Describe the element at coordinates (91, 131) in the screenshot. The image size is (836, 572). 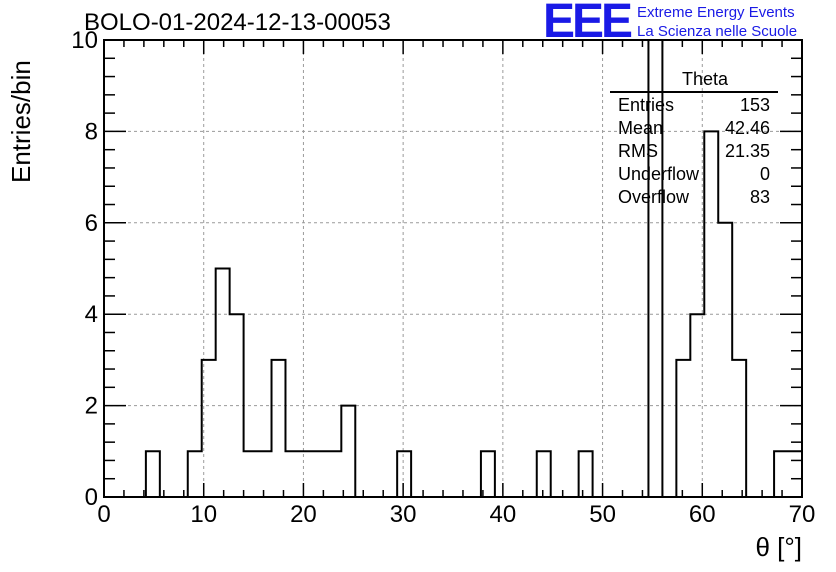
I see `y-tick-label: 8` at that location.